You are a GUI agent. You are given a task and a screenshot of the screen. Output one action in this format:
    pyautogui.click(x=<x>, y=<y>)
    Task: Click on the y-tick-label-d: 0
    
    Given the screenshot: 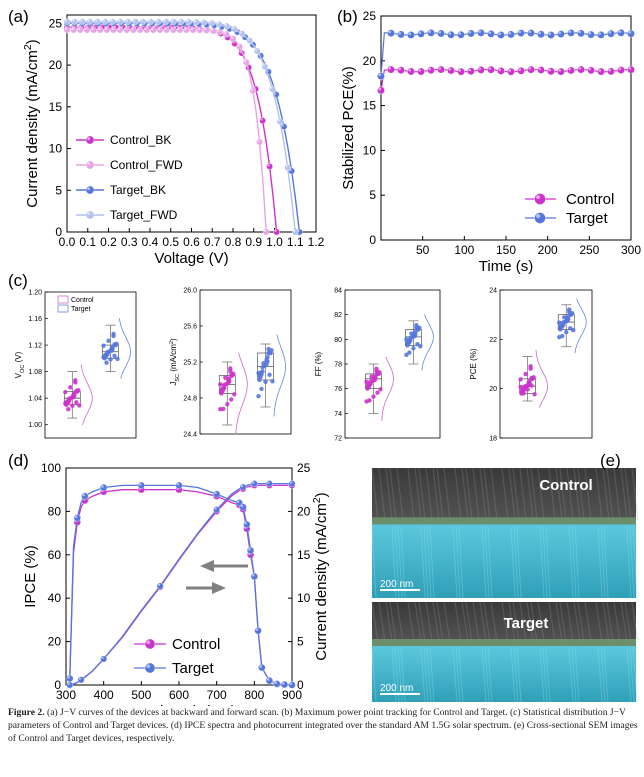 What is the action you would take?
    pyautogui.click(x=57, y=685)
    